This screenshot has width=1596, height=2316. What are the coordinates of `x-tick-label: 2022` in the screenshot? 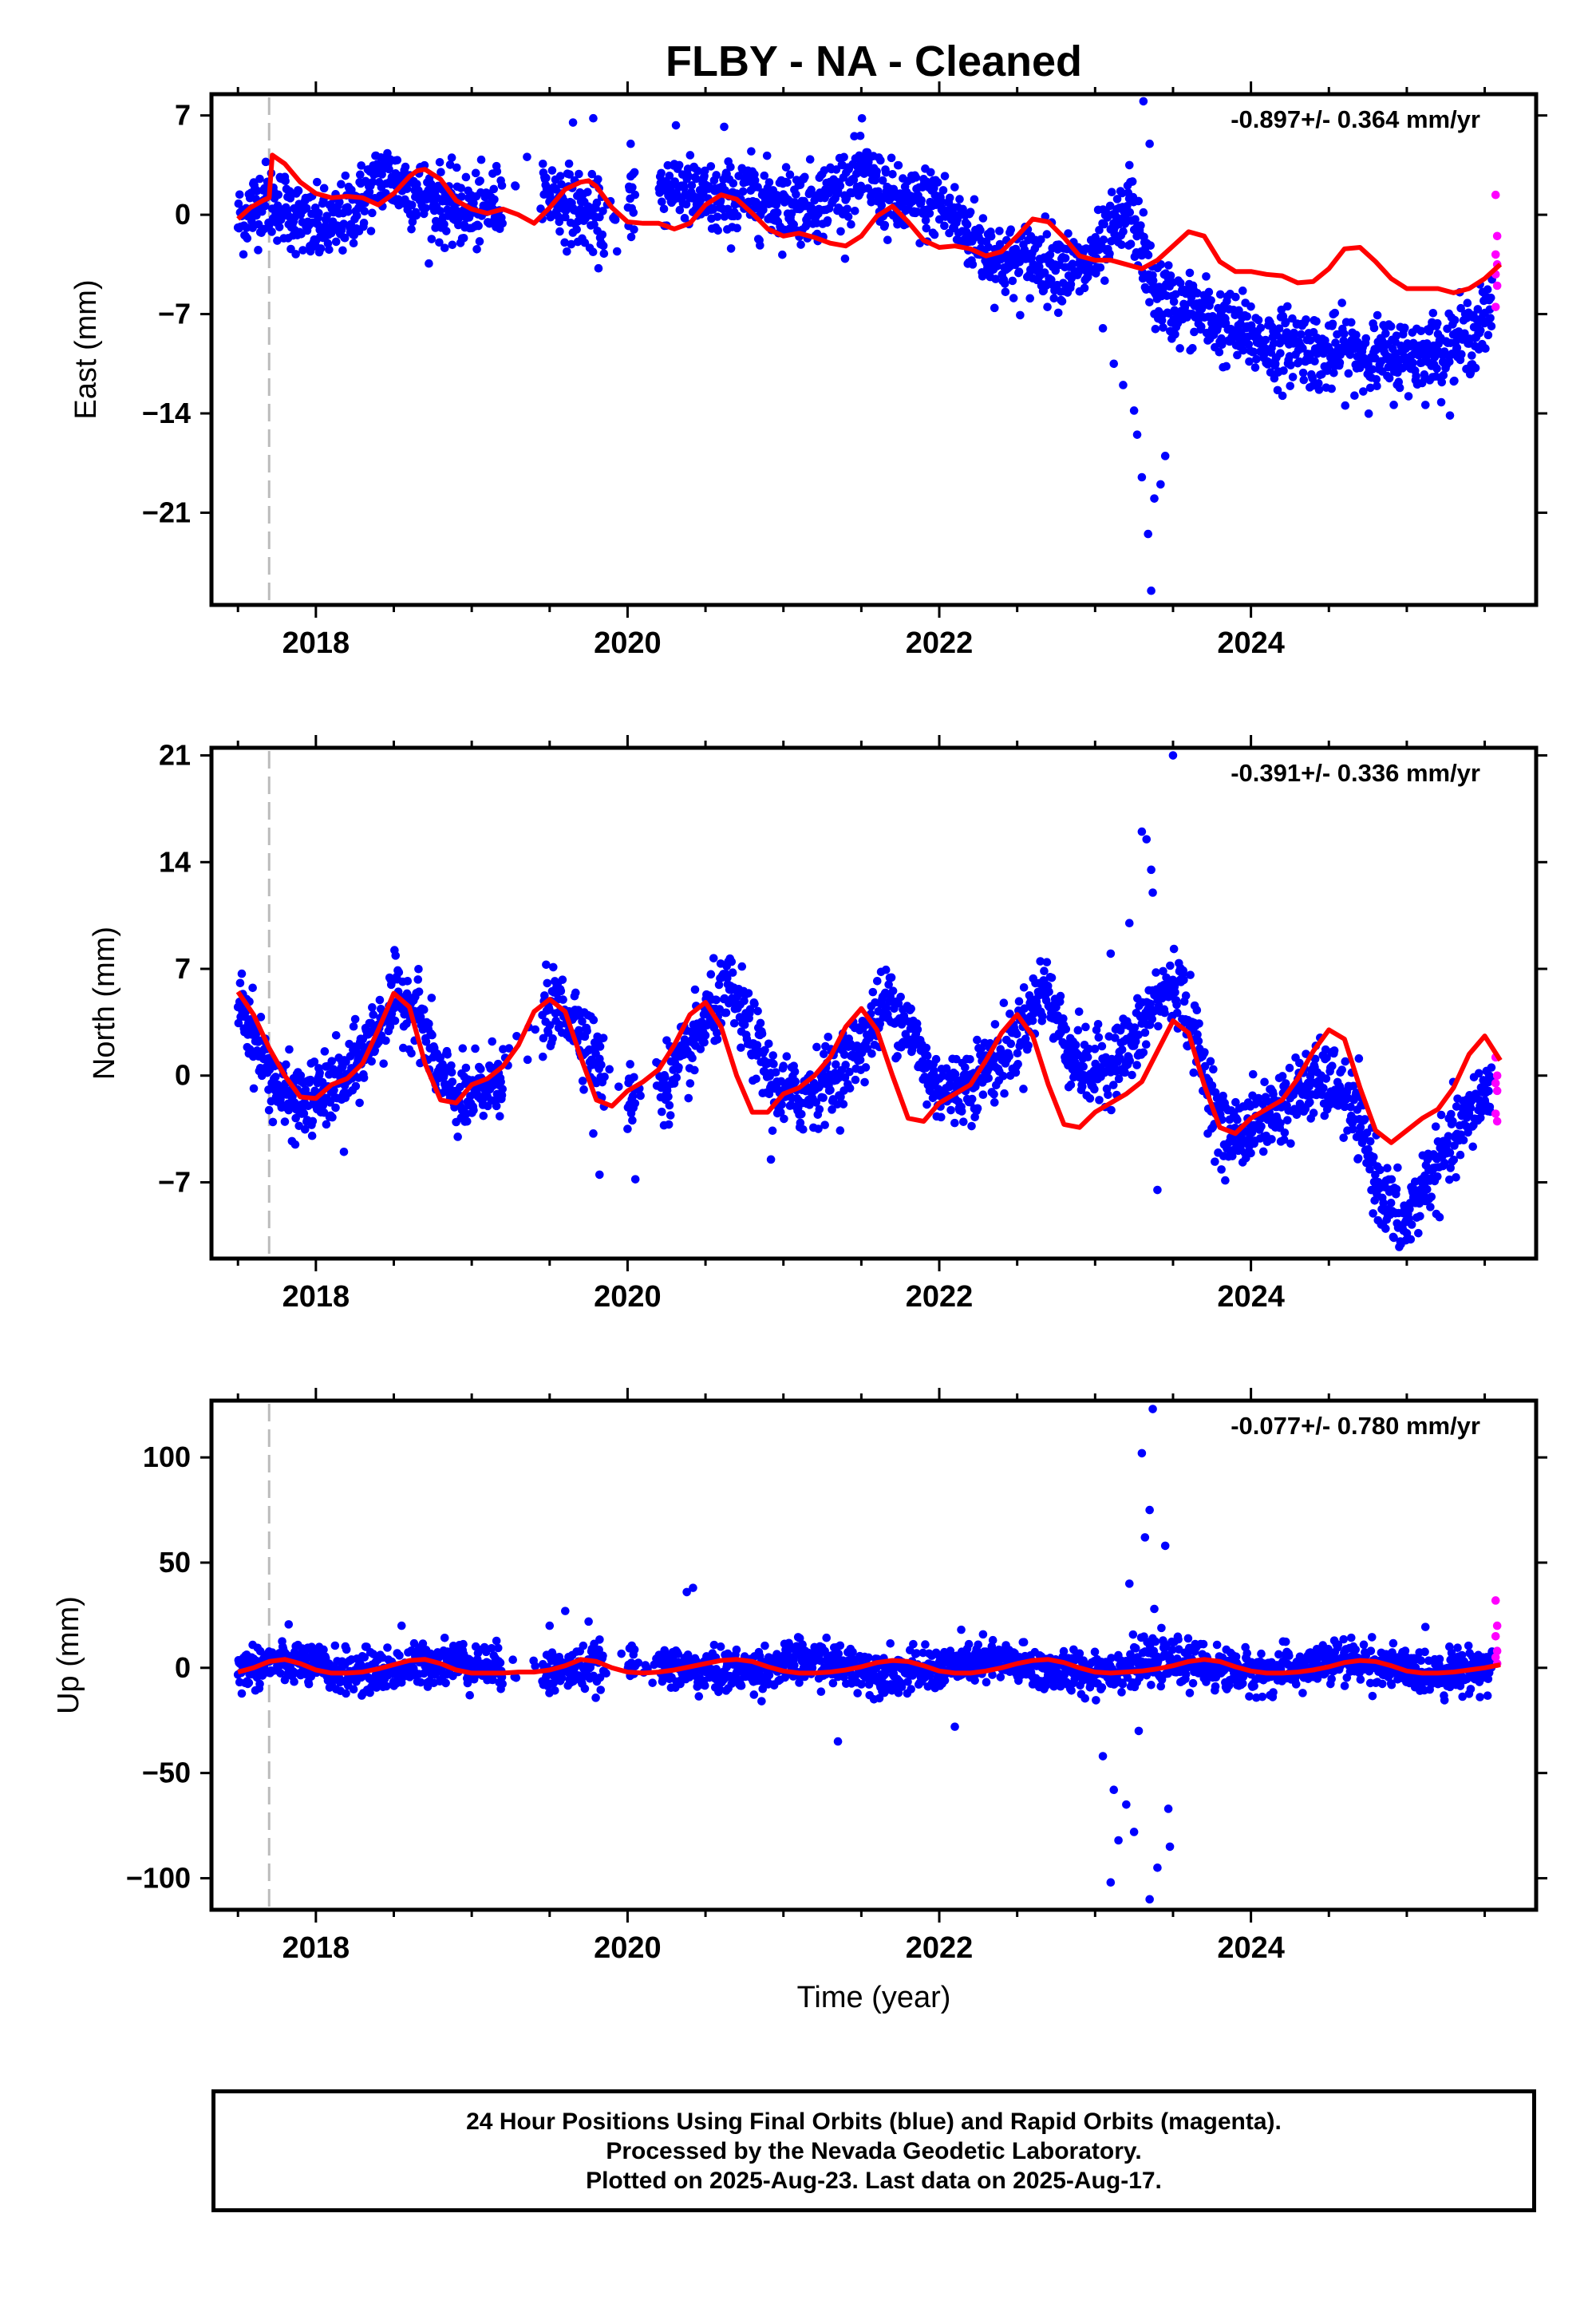 It's located at (940, 1297).